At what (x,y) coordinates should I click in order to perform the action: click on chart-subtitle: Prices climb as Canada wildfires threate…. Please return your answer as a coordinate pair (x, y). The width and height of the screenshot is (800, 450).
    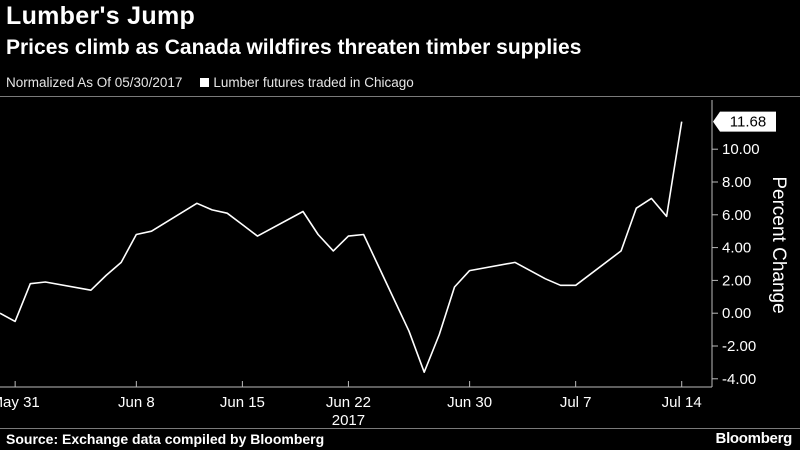
    Looking at the image, I should click on (294, 47).